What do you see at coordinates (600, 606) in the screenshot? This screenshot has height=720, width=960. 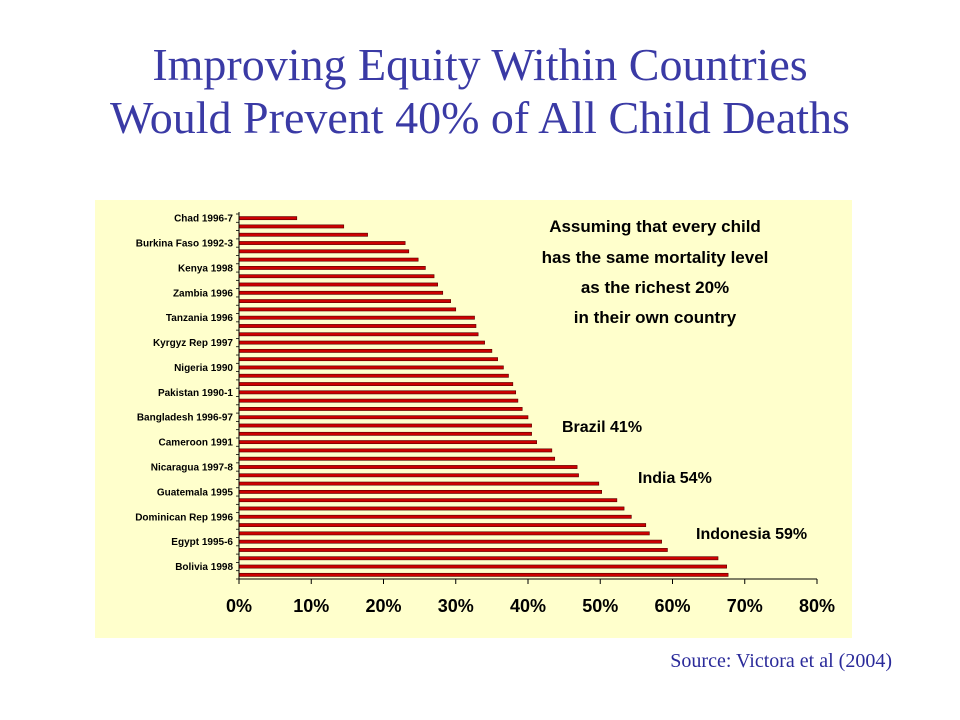 I see `x-tick-label: 50%` at bounding box center [600, 606].